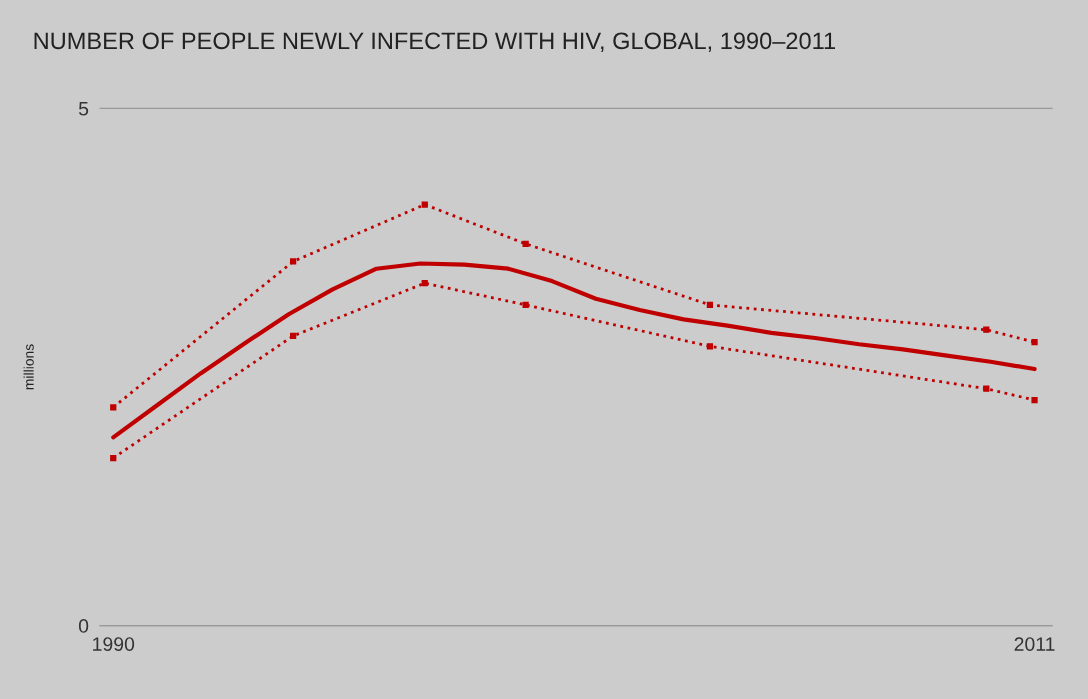 Image resolution: width=1088 pixels, height=699 pixels. What do you see at coordinates (1034, 644) in the screenshot?
I see `x-tick-label: 2011` at bounding box center [1034, 644].